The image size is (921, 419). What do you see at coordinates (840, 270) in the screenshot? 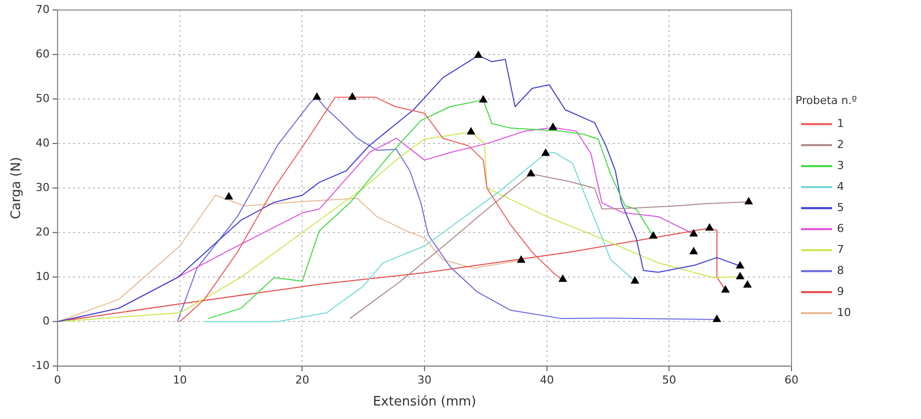
I see `legend-label: 8` at bounding box center [840, 270].